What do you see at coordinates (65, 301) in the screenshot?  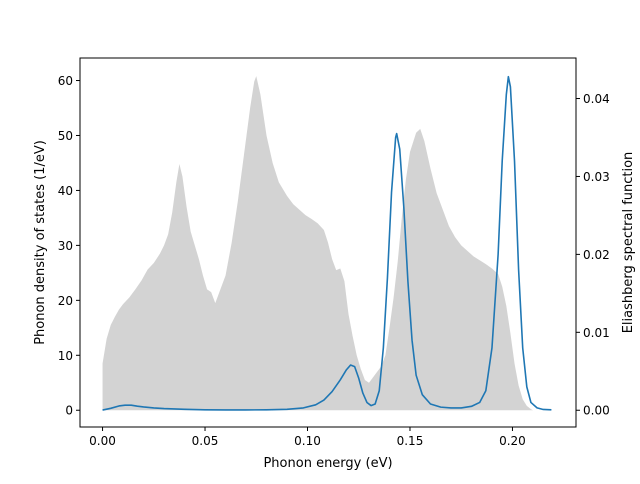 I see `y-tick-label: 20` at bounding box center [65, 301].